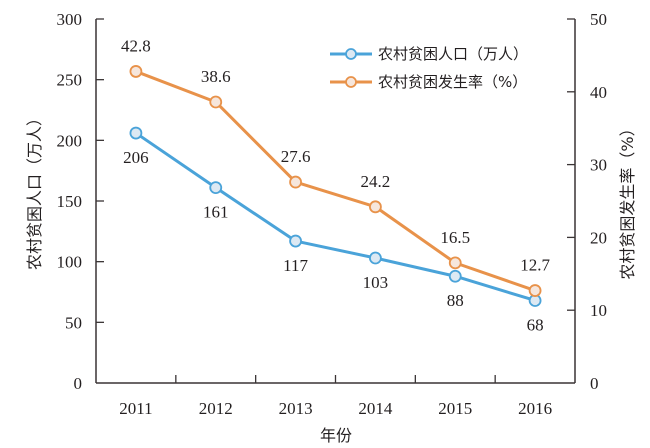 This screenshot has width=650, height=448. Describe the element at coordinates (535, 265) in the screenshot. I see `data-label: 12.7` at that location.